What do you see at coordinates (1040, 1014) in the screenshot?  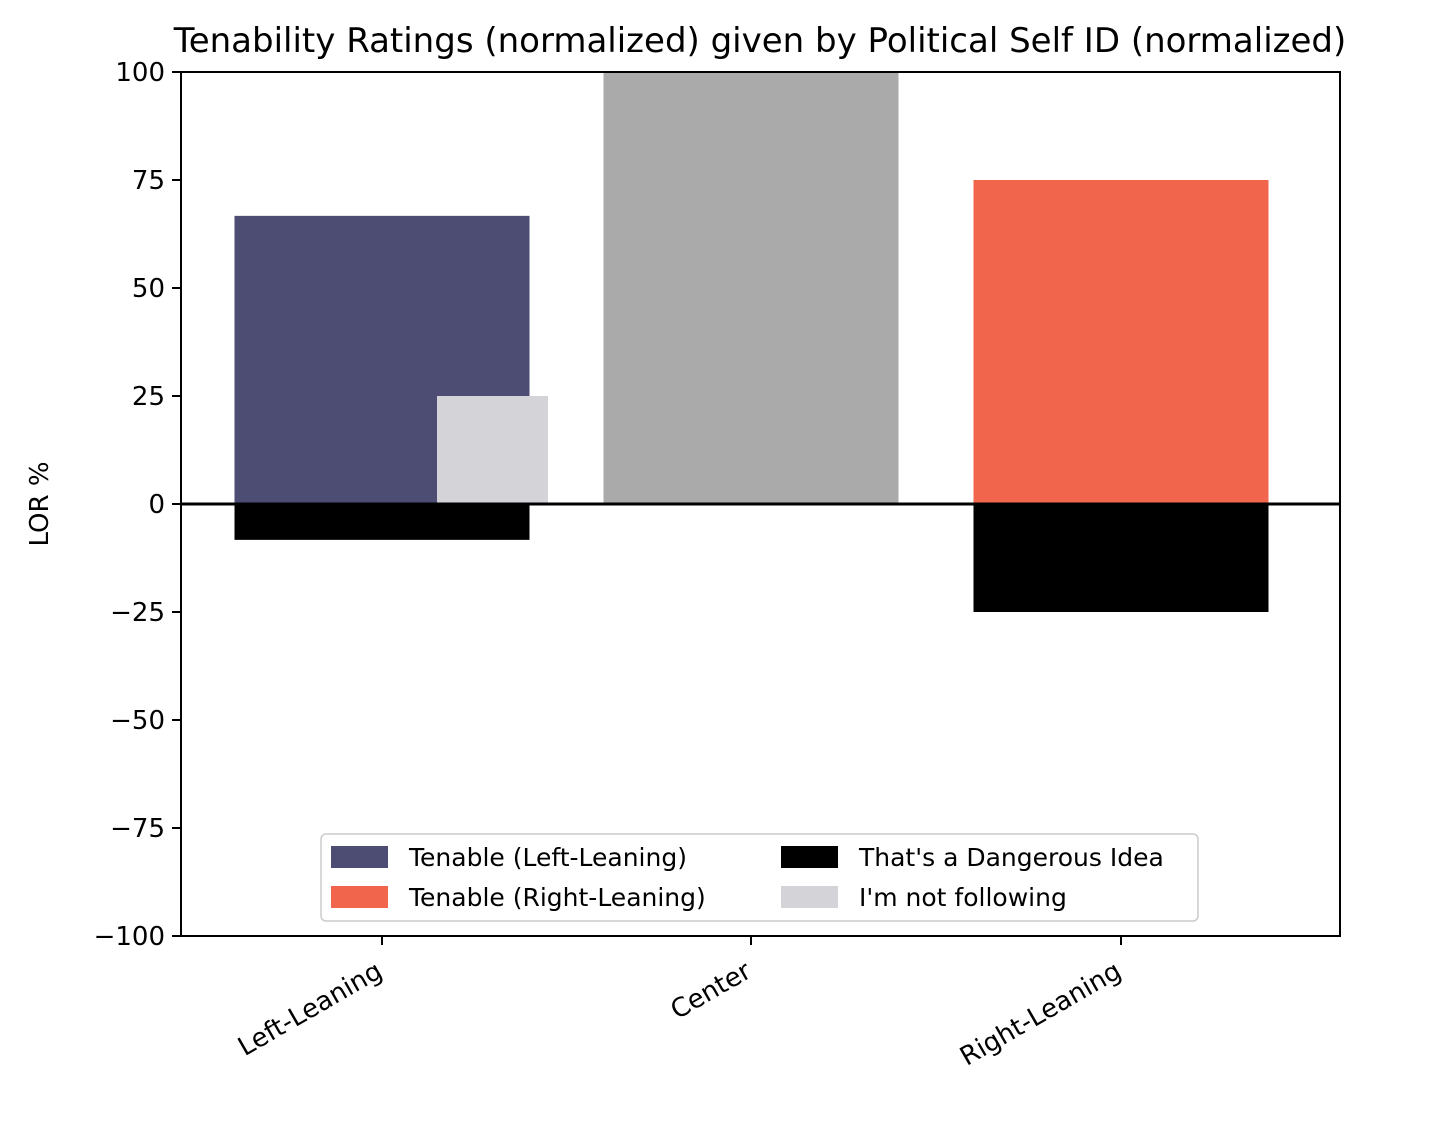 I see `x-tick-label: Right-Leaning` at bounding box center [1040, 1014].